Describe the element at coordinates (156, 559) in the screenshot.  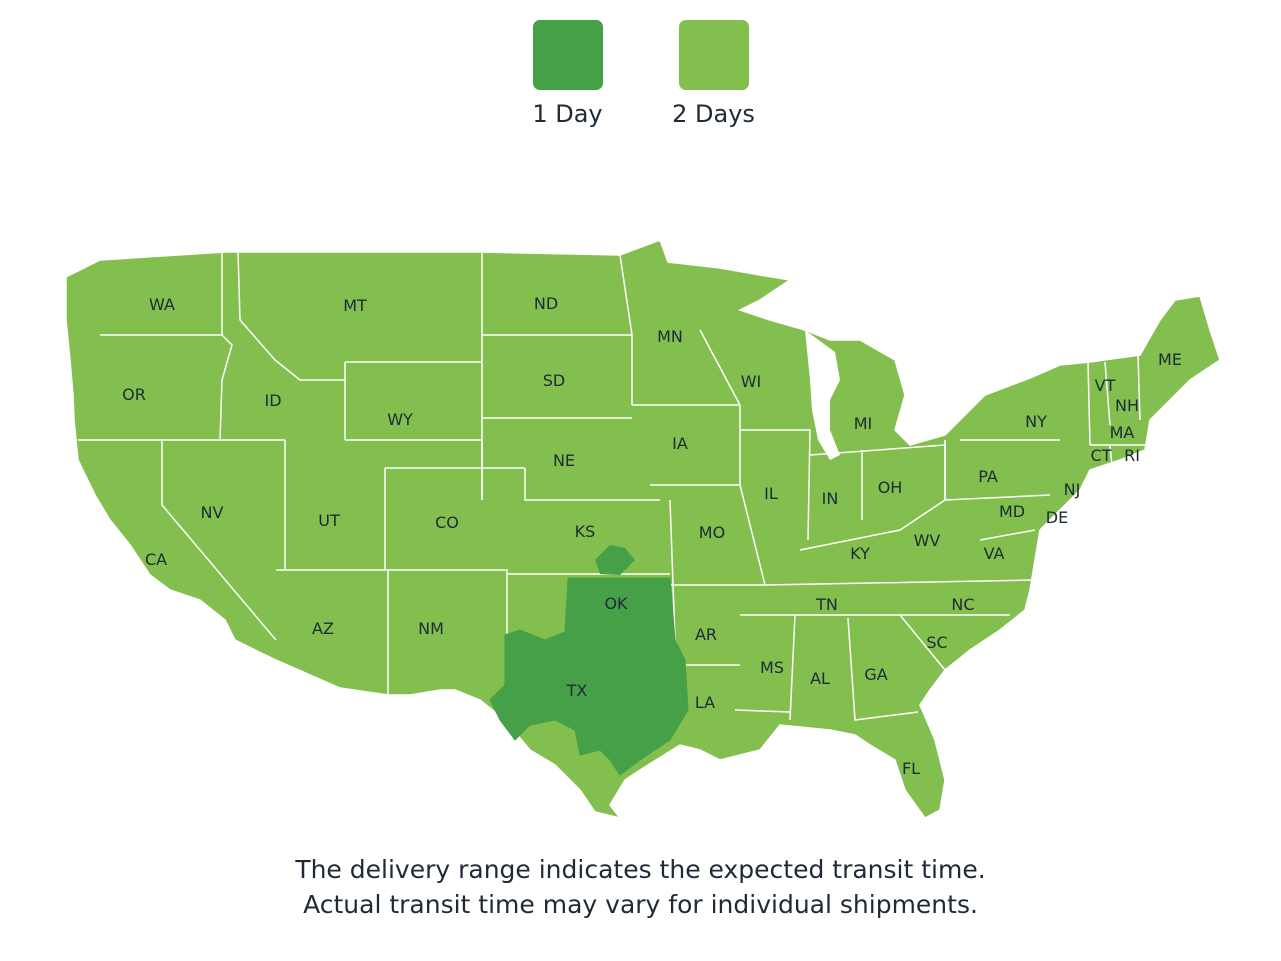
I see `state-label-ca: CA` at that location.